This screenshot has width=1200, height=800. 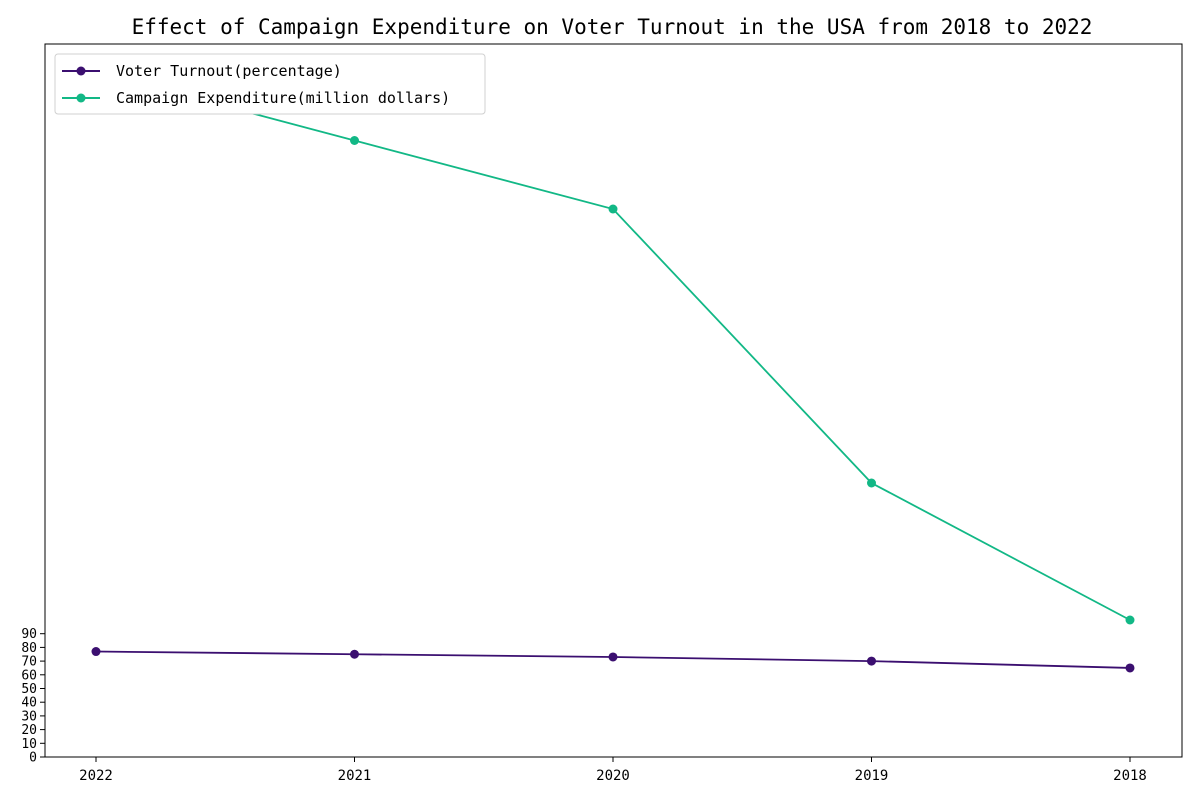 I want to click on x-tick-label: 2018, so click(x=1130, y=776).